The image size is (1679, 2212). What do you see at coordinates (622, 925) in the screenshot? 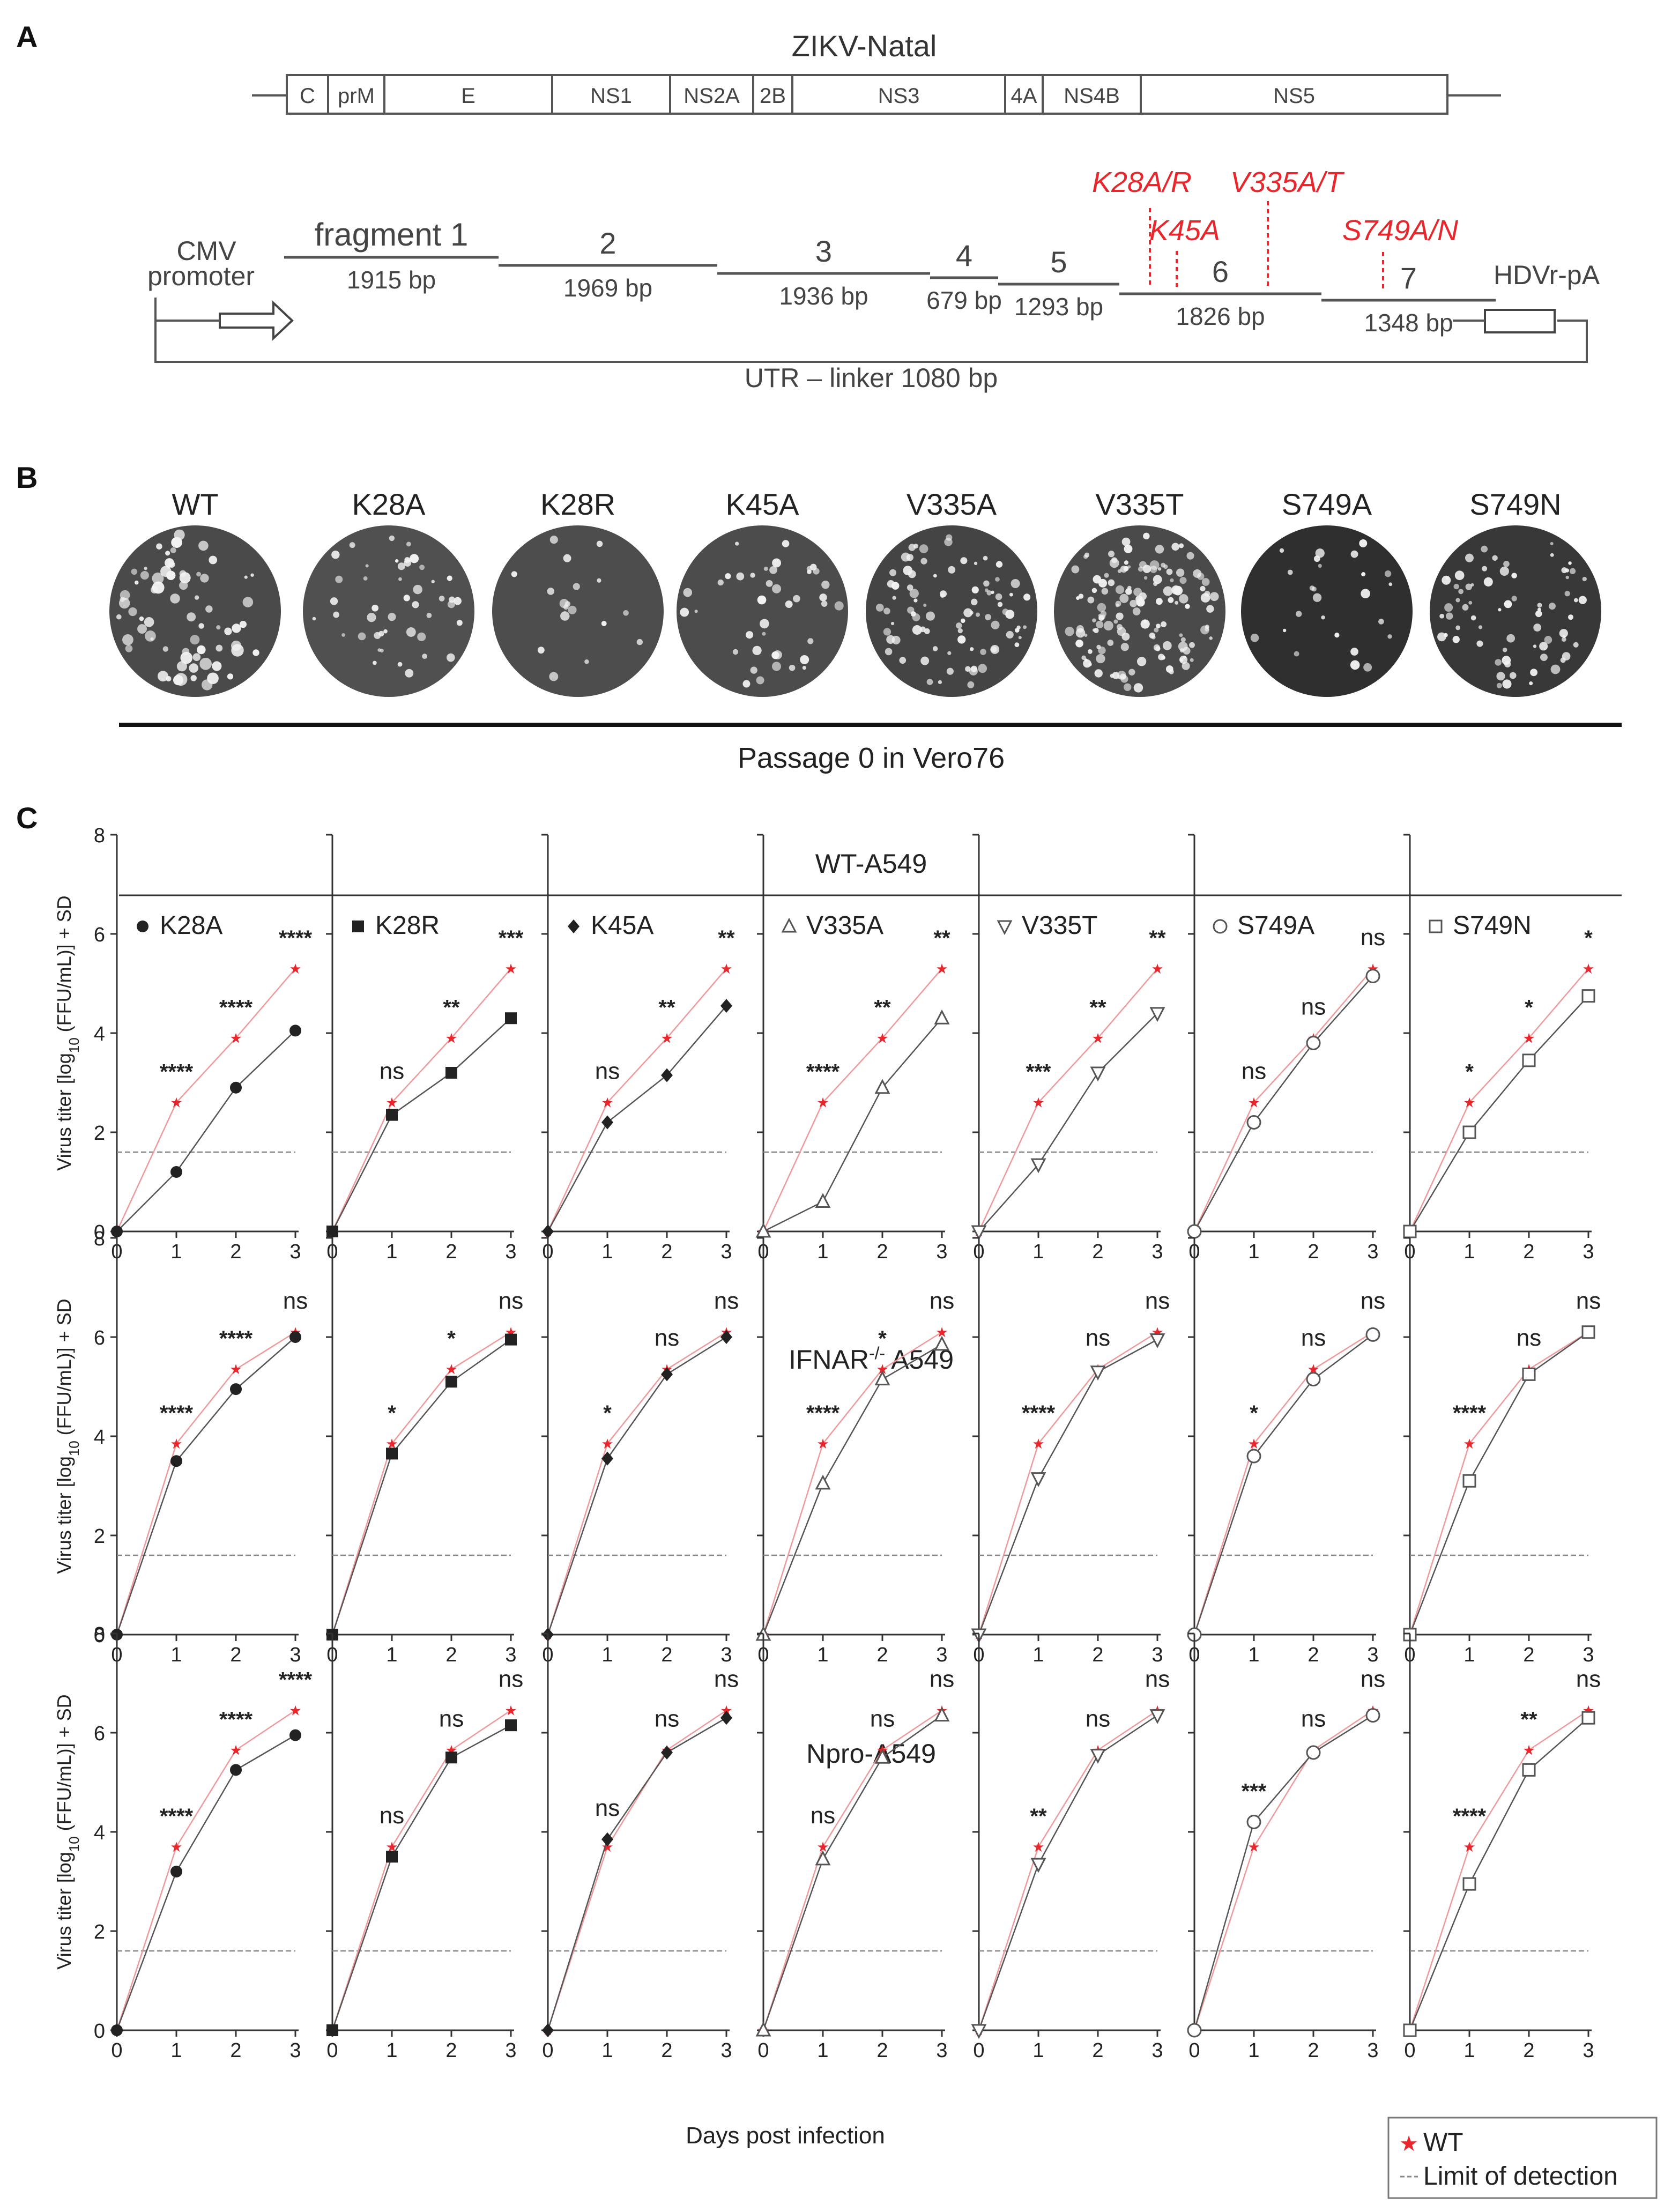
I see `legend-label-k45a: K45A` at bounding box center [622, 925].